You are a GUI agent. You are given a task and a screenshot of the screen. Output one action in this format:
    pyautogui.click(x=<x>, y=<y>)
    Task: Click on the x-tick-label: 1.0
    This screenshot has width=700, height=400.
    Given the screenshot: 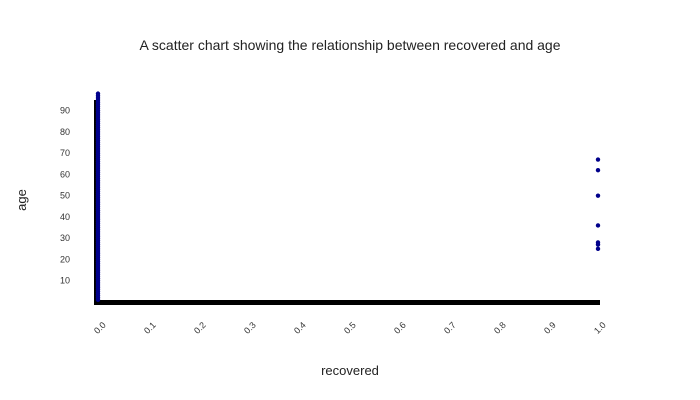 What is the action you would take?
    pyautogui.click(x=600, y=328)
    